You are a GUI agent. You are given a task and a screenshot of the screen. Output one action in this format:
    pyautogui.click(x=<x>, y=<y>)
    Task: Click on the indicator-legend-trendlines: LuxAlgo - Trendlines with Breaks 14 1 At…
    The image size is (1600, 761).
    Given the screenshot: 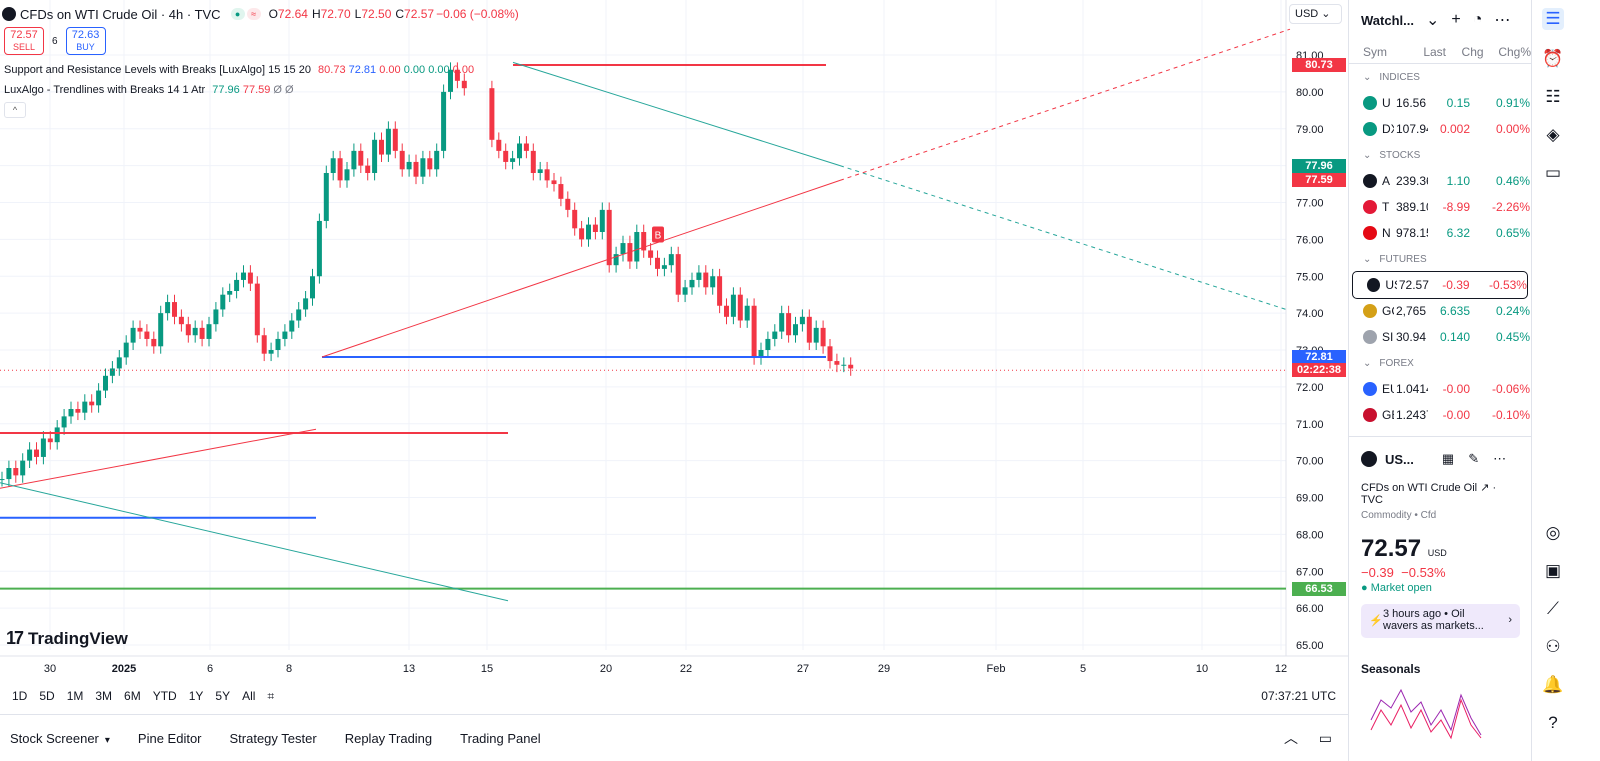 What is the action you would take?
    pyautogui.click(x=149, y=90)
    